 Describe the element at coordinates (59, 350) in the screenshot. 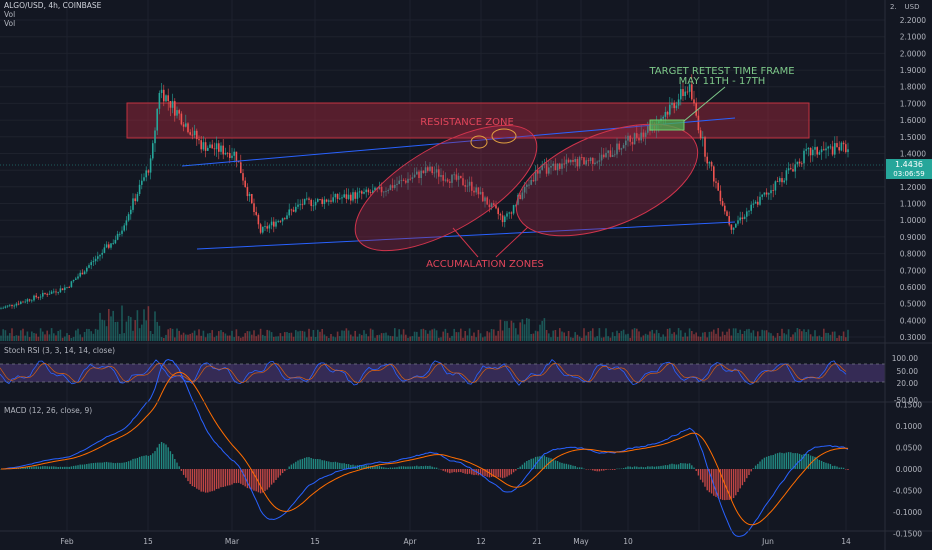

I see `stoch-rsi-title: Stoch RSI (3, 3, 14, 14, close)` at that location.